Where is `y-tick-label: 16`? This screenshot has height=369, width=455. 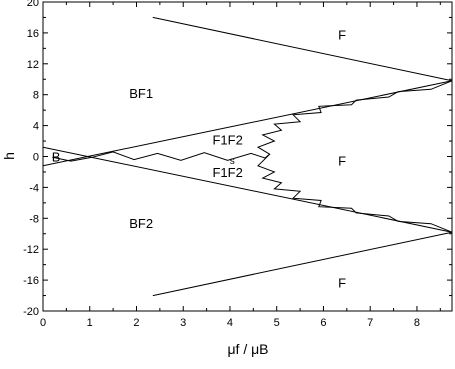 y-tick-label: 16 is located at coordinates (33, 34).